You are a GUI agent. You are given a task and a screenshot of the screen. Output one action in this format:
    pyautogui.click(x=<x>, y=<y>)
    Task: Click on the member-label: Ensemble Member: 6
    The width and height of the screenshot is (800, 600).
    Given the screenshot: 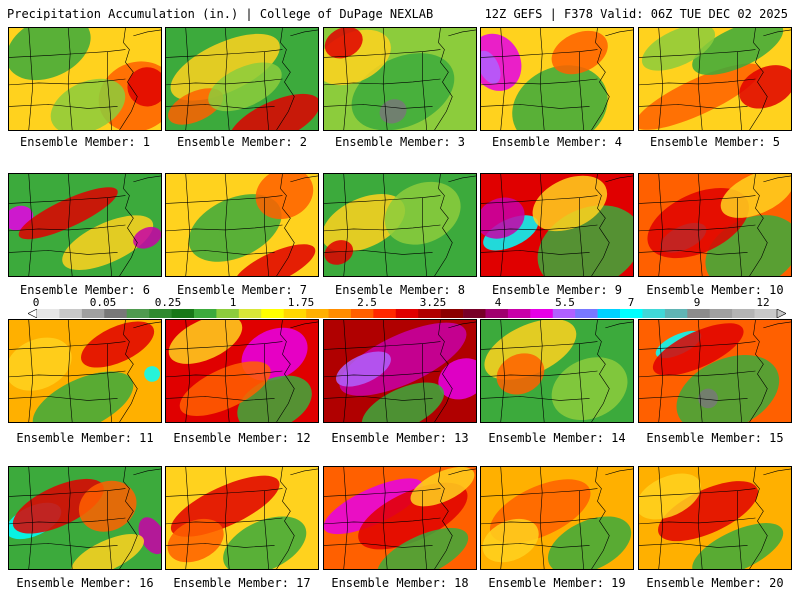 What is the action you would take?
    pyautogui.click(x=85, y=290)
    